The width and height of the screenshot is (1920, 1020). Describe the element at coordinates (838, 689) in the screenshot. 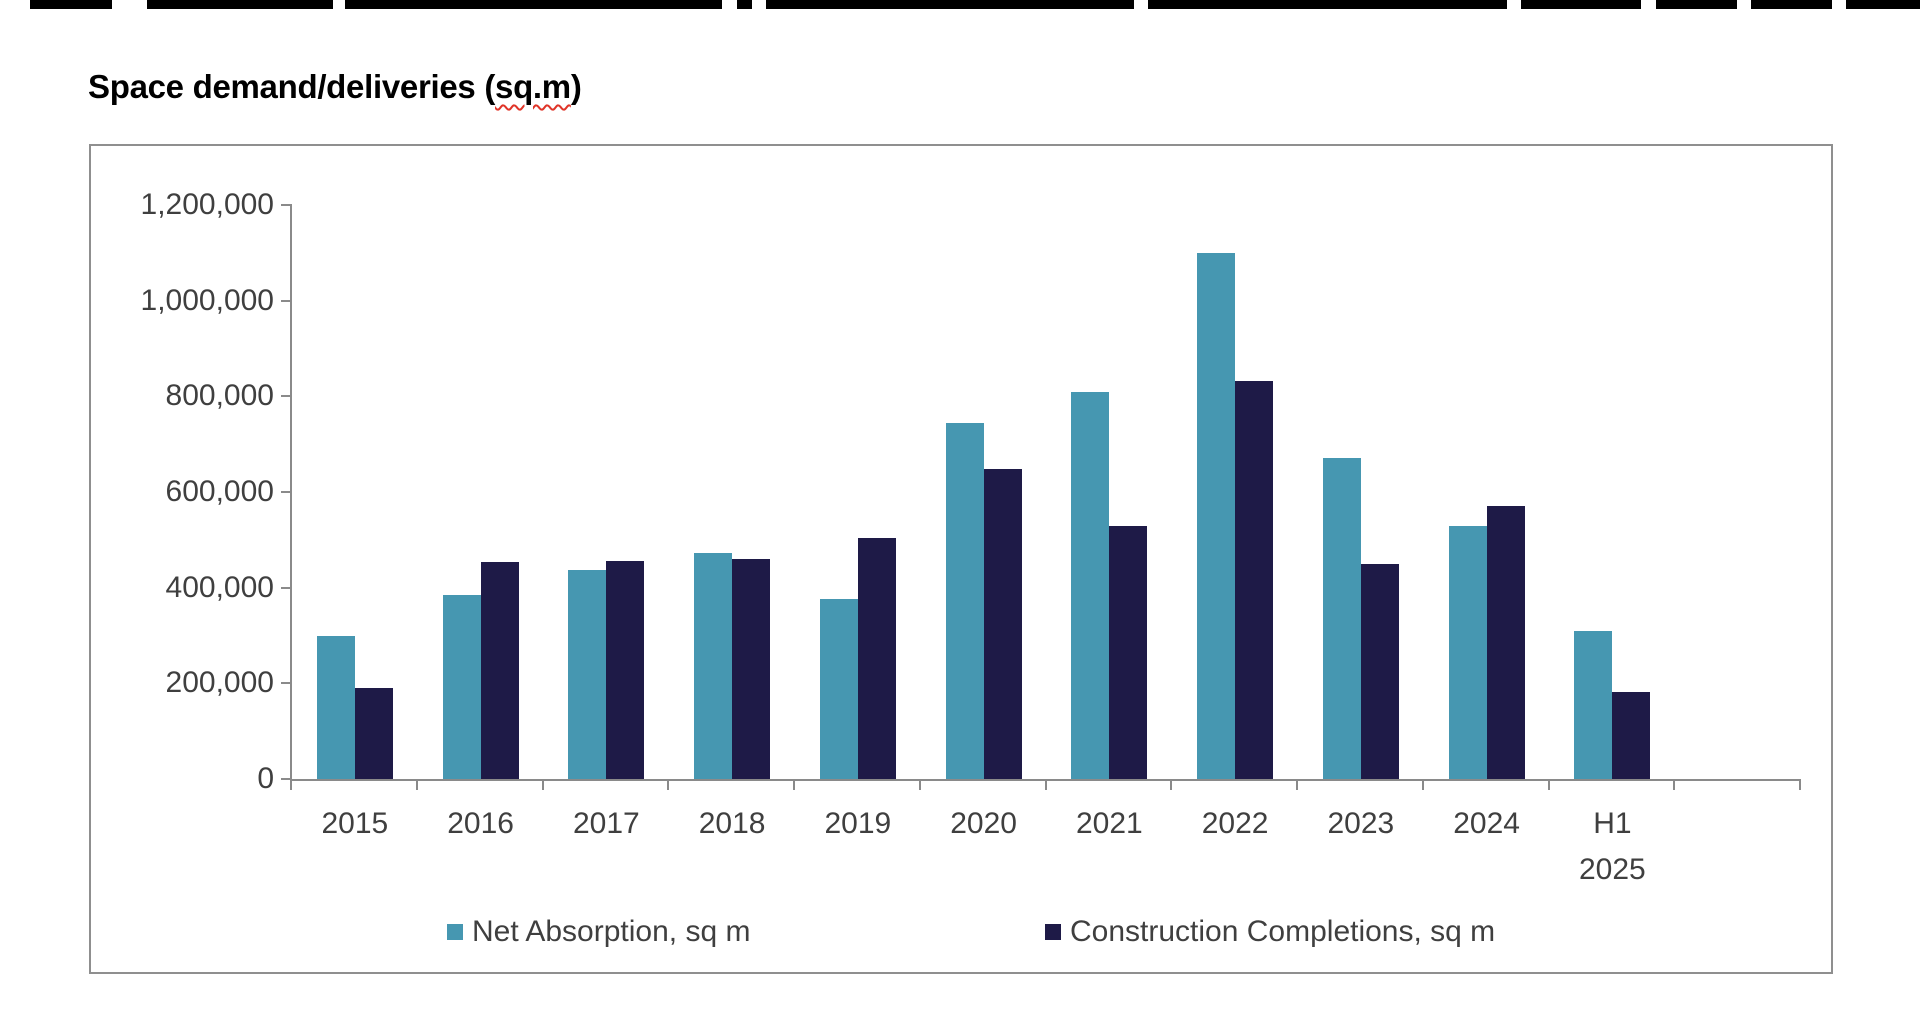

I see `bar-net-absorption-2019` at that location.